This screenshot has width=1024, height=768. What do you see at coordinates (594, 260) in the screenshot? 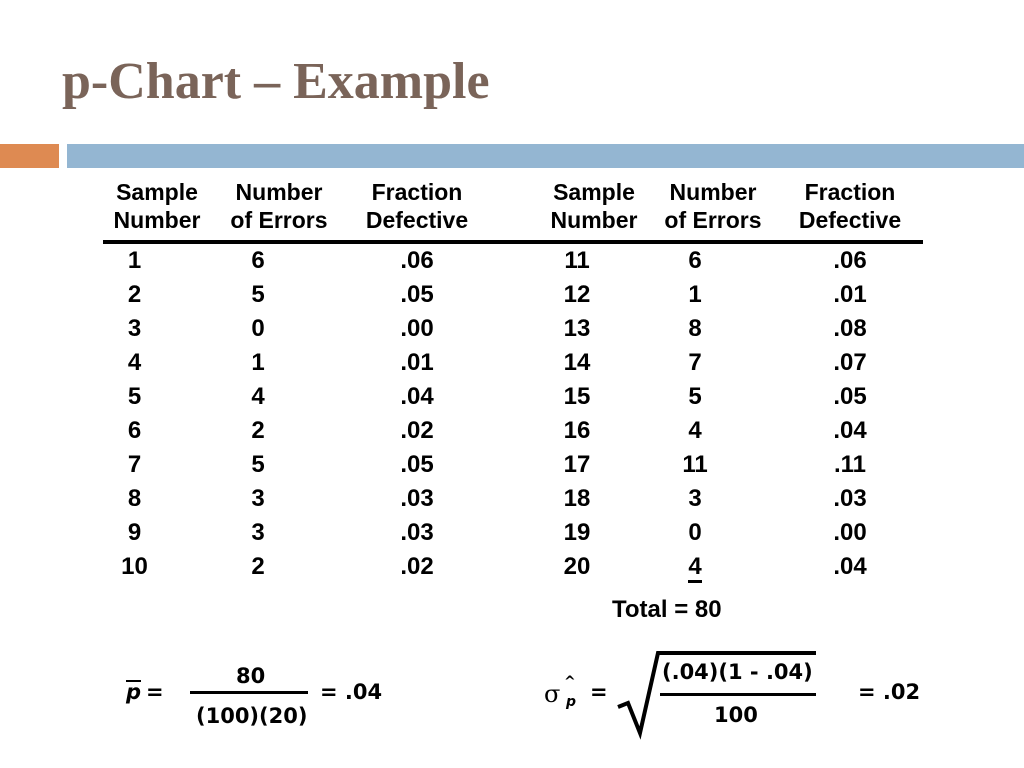
I see `sample-number-cell: 11` at bounding box center [594, 260].